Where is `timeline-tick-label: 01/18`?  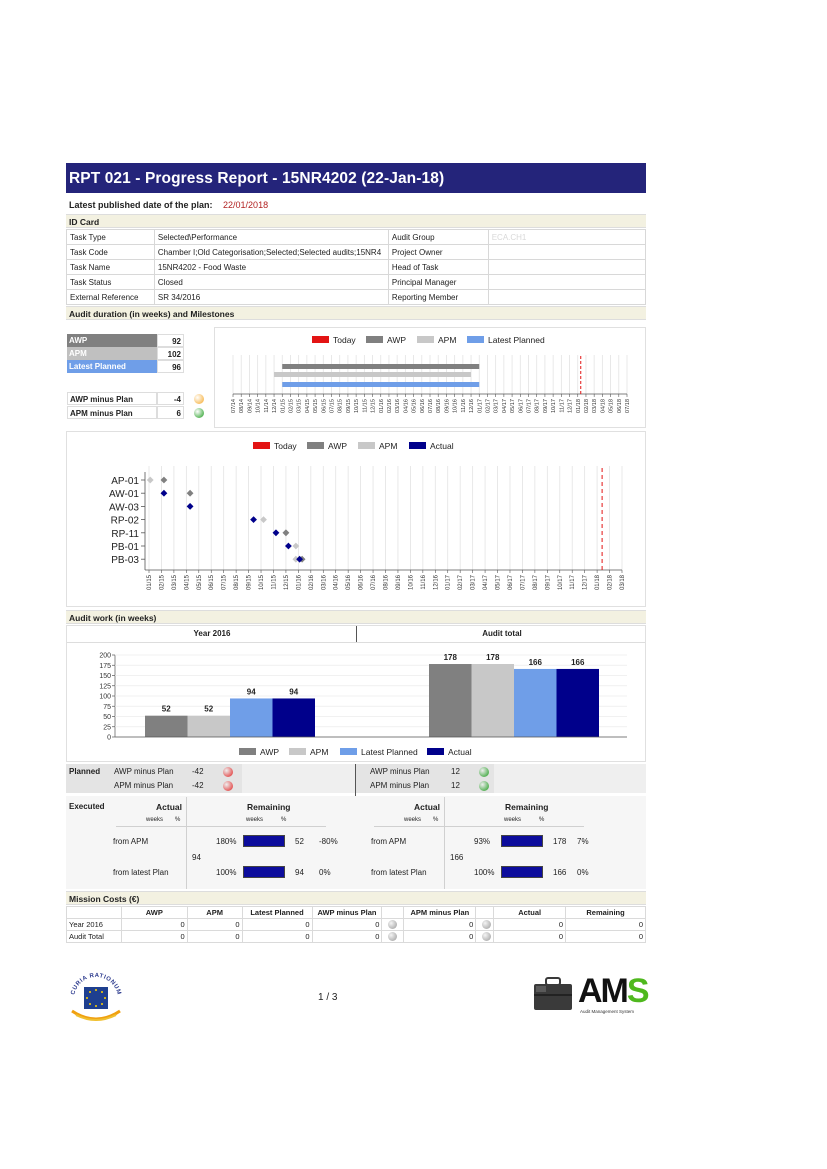 timeline-tick-label: 01/18 is located at coordinates (579, 406).